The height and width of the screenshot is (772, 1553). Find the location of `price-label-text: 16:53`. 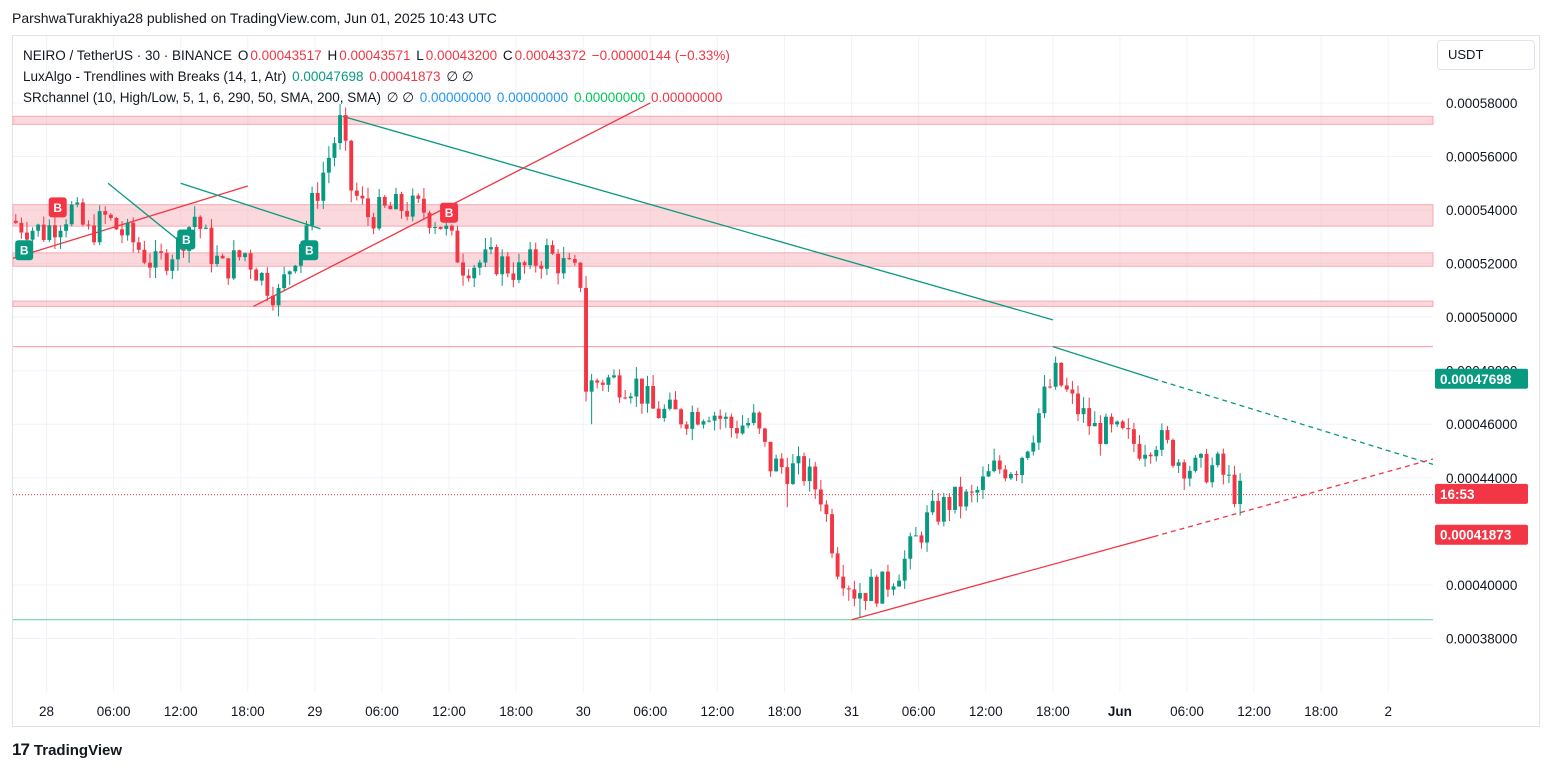

price-label-text: 16:53 is located at coordinates (1457, 494).